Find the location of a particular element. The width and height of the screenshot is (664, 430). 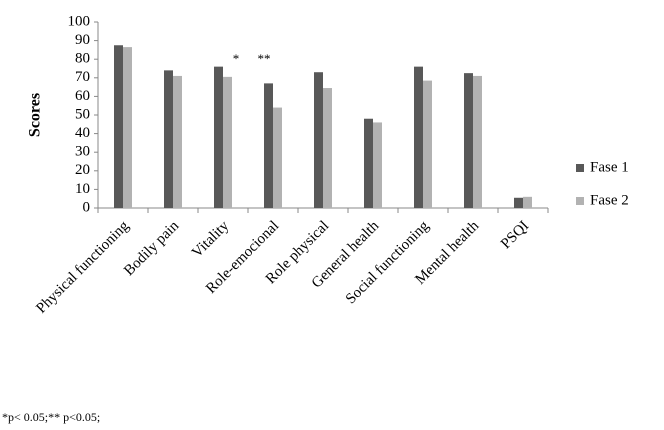

y-tick-label: 90 is located at coordinates (82, 40).